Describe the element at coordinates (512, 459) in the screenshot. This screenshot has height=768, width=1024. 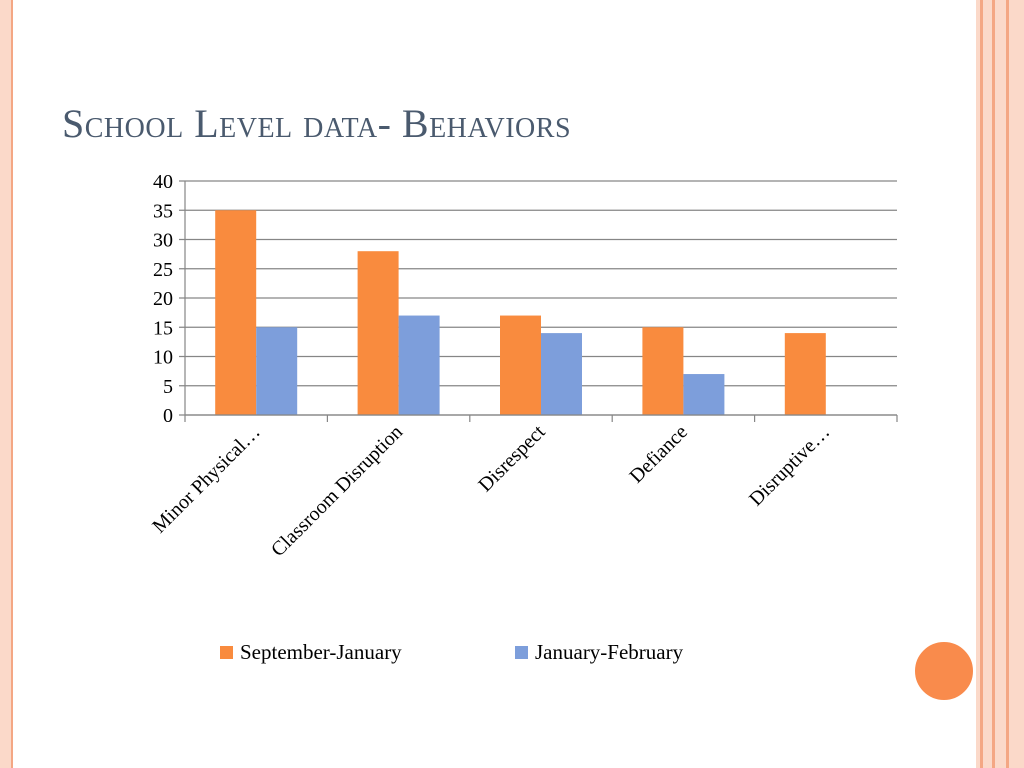
I see `x-category-label: Disrespect` at that location.